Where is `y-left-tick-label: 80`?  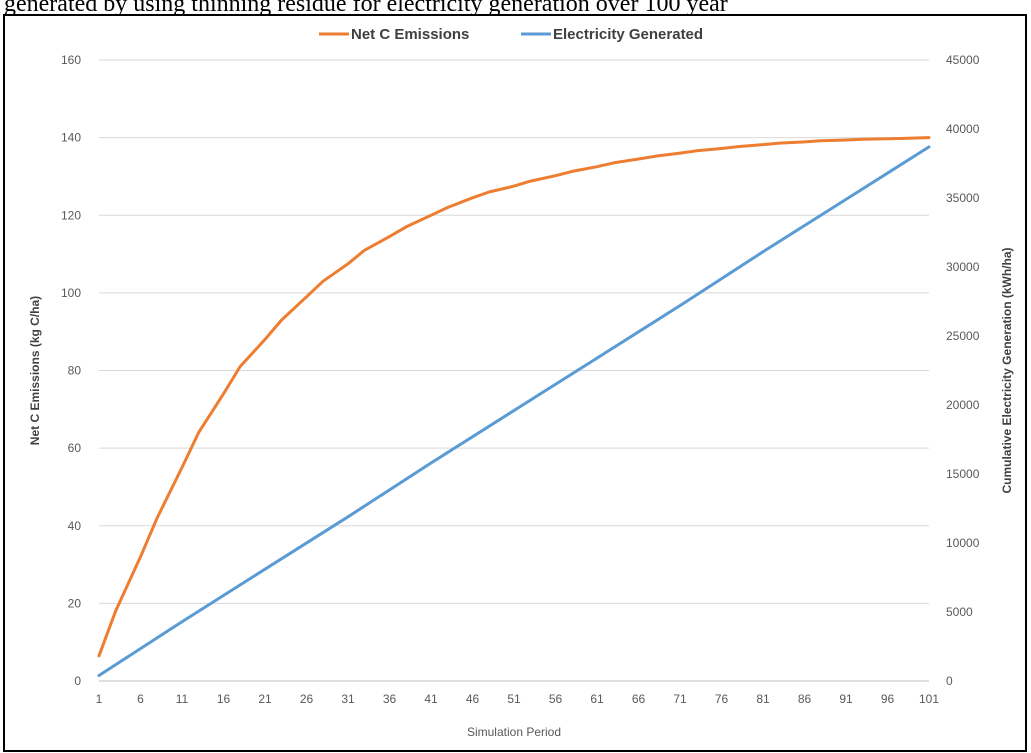
y-left-tick-label: 80 is located at coordinates (75, 371).